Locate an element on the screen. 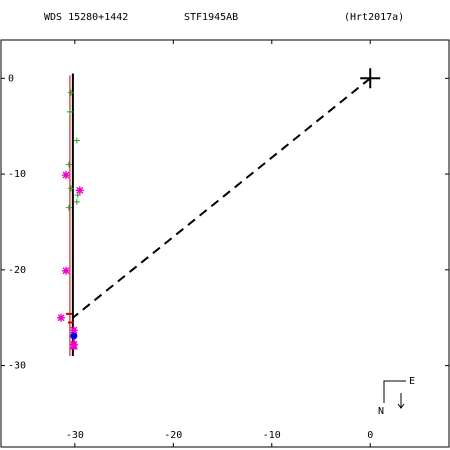 This screenshot has height=450, width=450. compass-east-label: E is located at coordinates (412, 381).